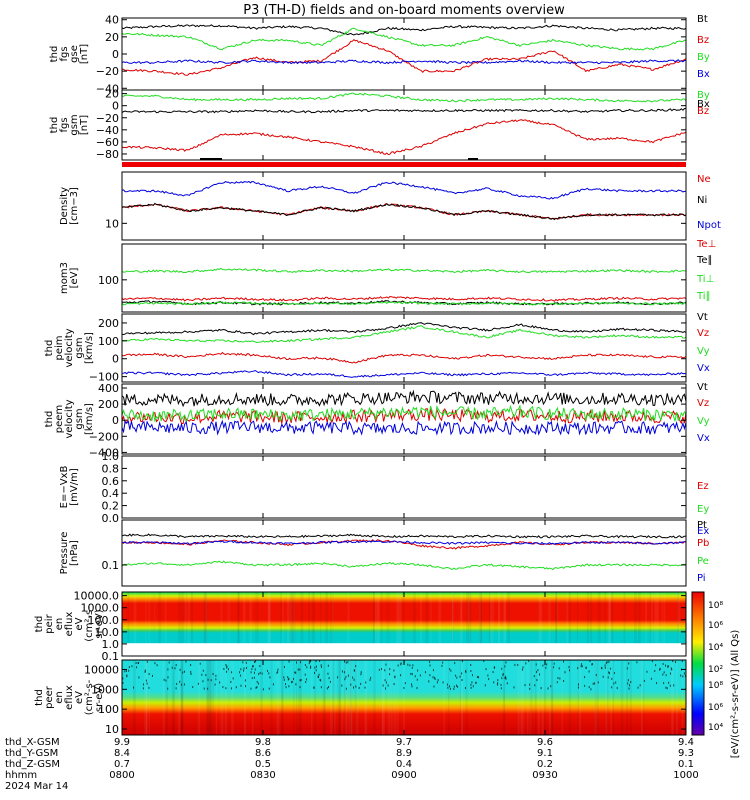 The height and width of the screenshot is (800, 750). Describe the element at coordinates (545, 764) in the screenshot. I see `axis-value-z: 0.2` at that location.